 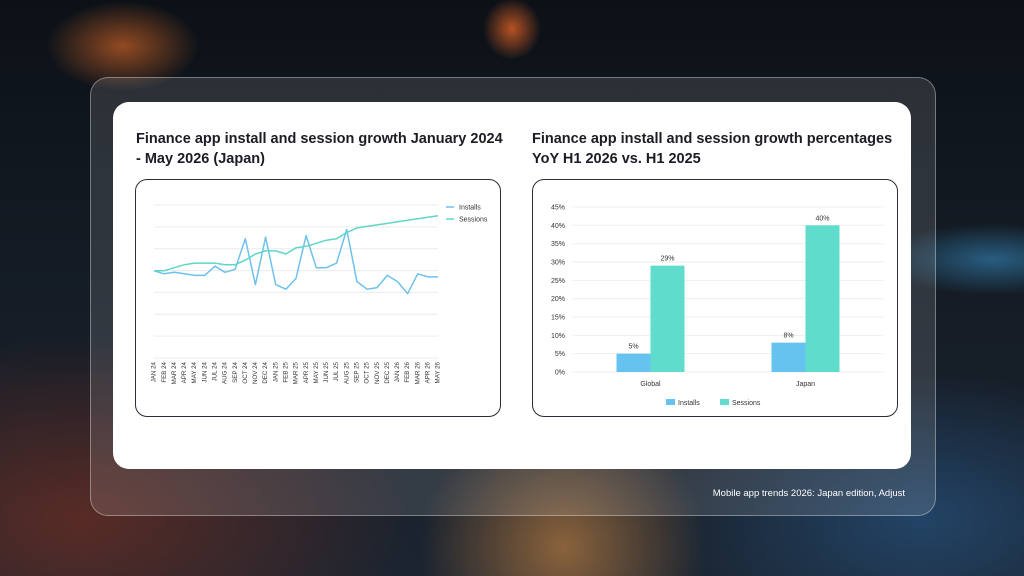 I want to click on x-tick-label: JAN 26, so click(x=397, y=371).